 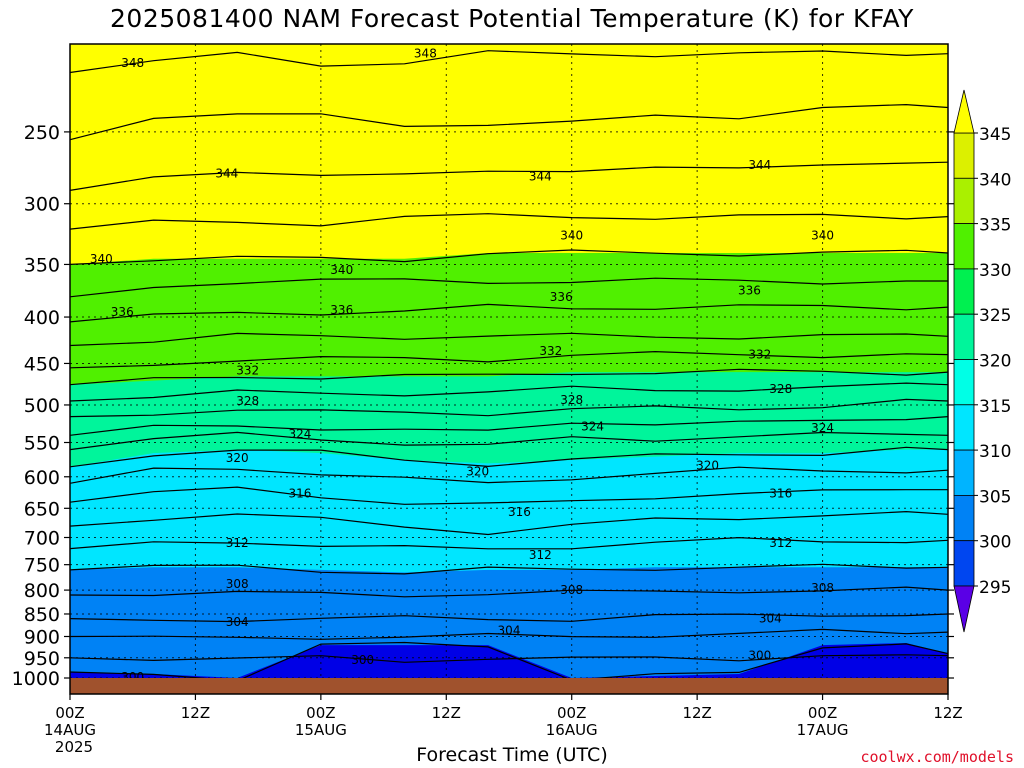 I want to click on y-tick-label: 800, so click(x=42, y=591).